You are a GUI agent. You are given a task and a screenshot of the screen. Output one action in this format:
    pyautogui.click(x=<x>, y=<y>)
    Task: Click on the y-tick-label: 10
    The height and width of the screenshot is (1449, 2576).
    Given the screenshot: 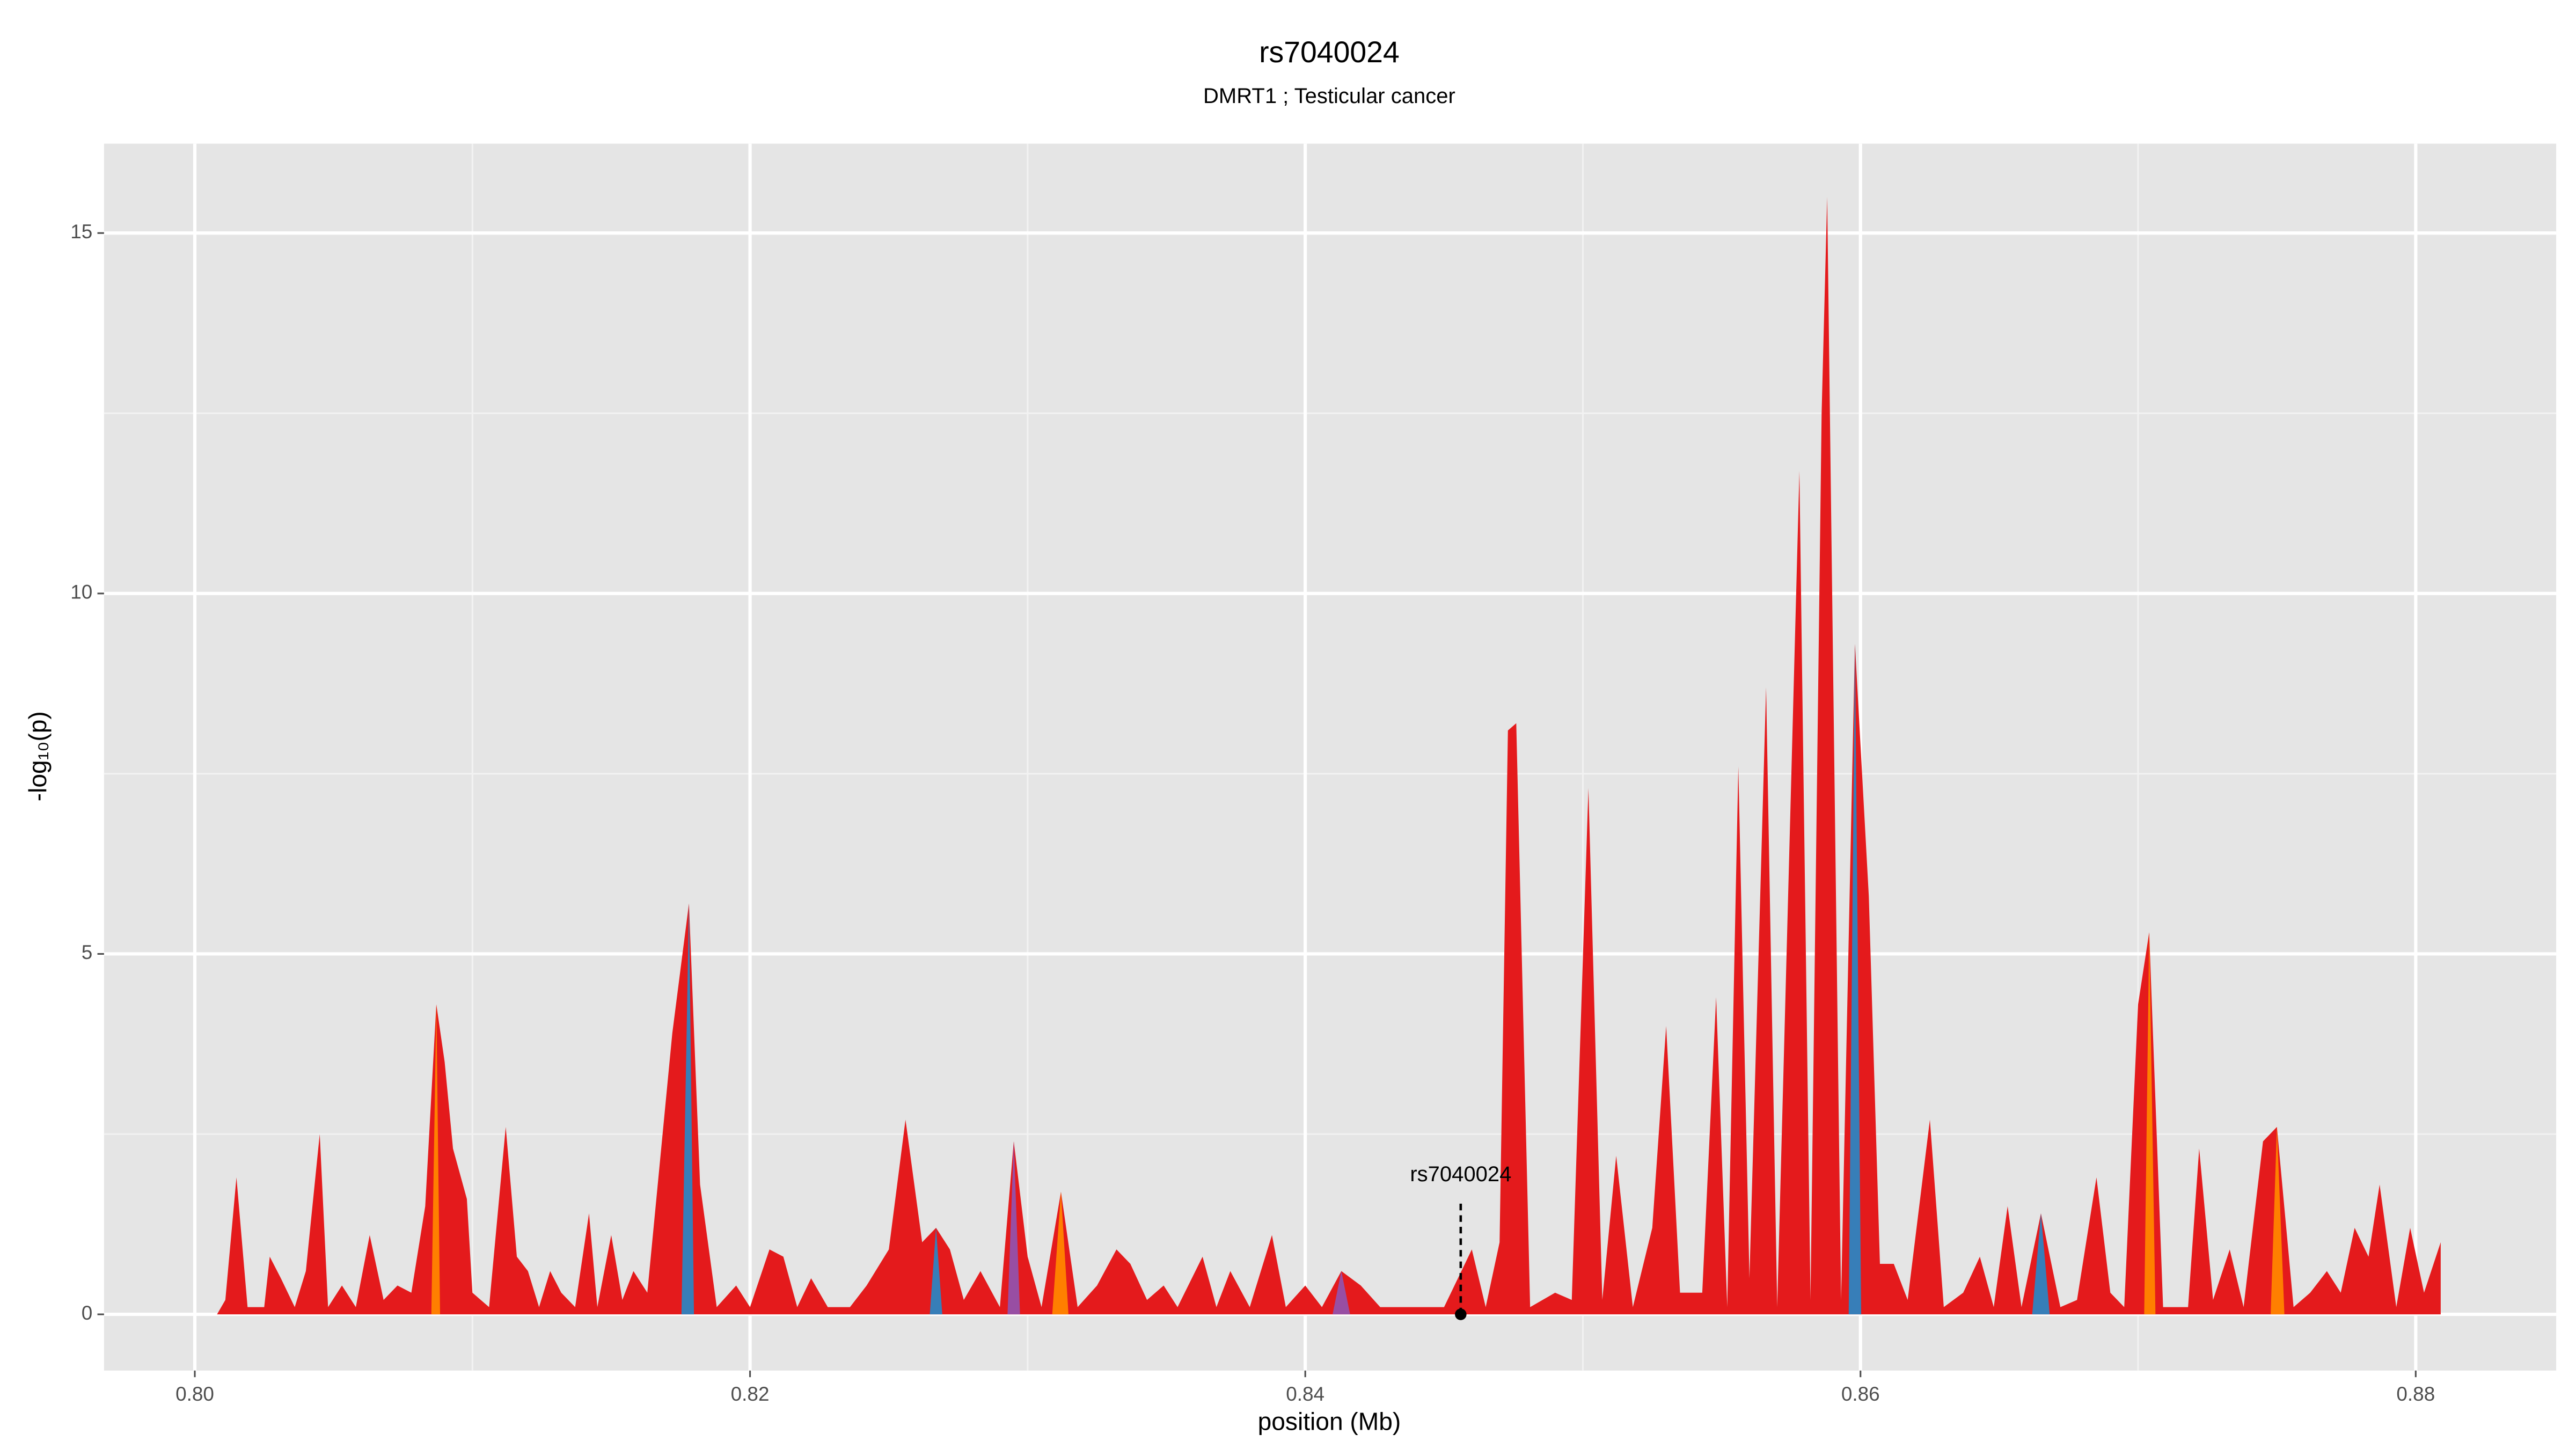 What is the action you would take?
    pyautogui.click(x=81, y=592)
    